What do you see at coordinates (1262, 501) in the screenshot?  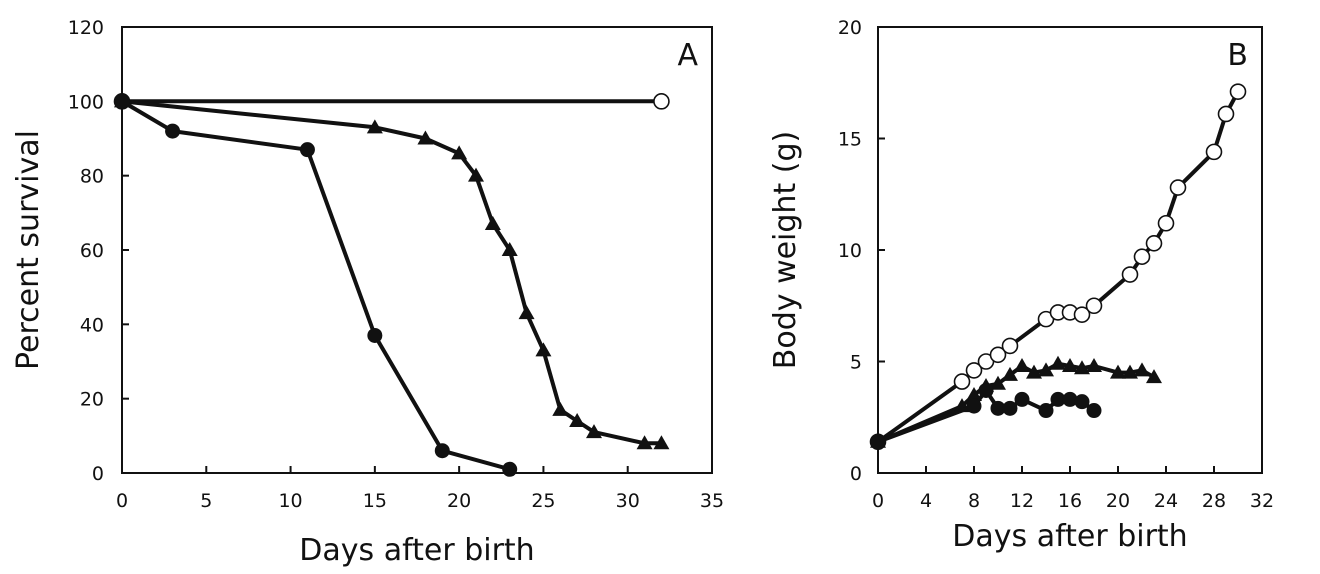 I see `x-tick-label: 32` at bounding box center [1262, 501].